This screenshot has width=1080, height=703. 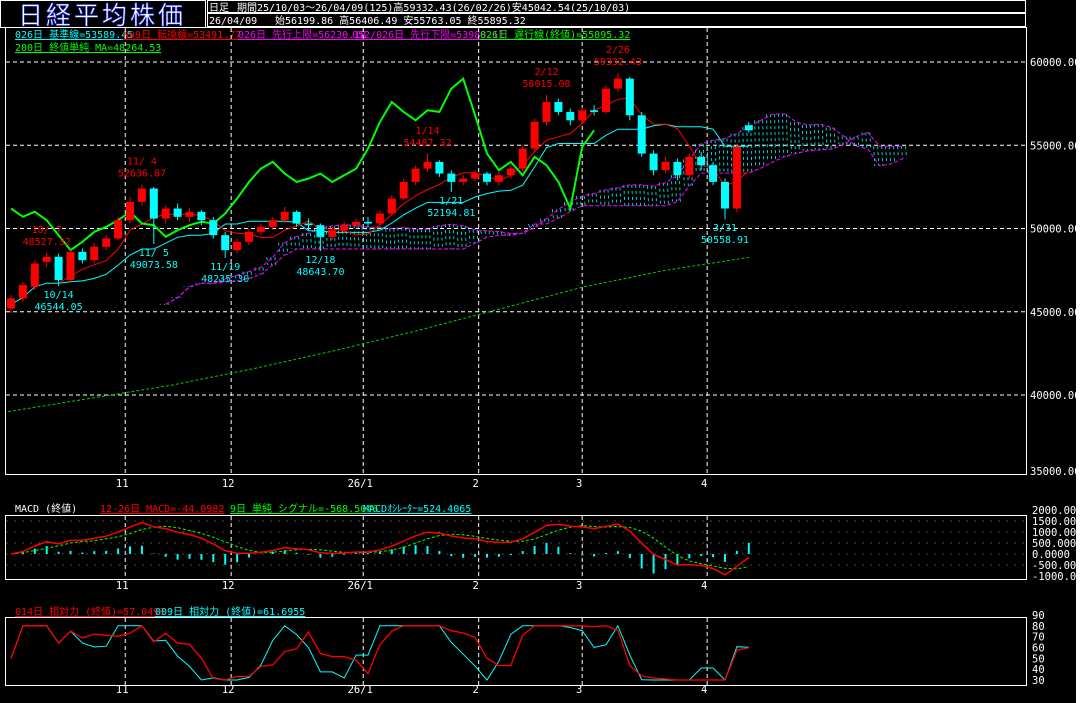 I want to click on macd-legend-macd: 12-26日 MACD=-44.0982, so click(x=162, y=509).